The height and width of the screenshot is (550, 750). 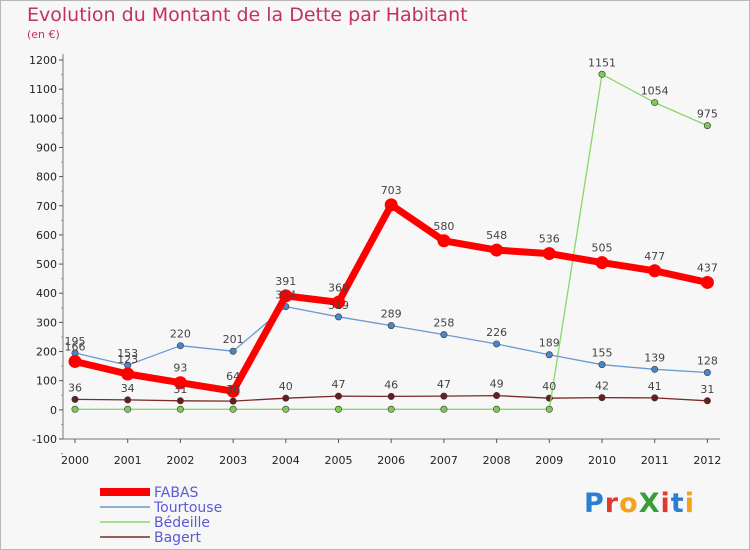 What do you see at coordinates (339, 384) in the screenshot?
I see `data-label-bagert: 47` at bounding box center [339, 384].